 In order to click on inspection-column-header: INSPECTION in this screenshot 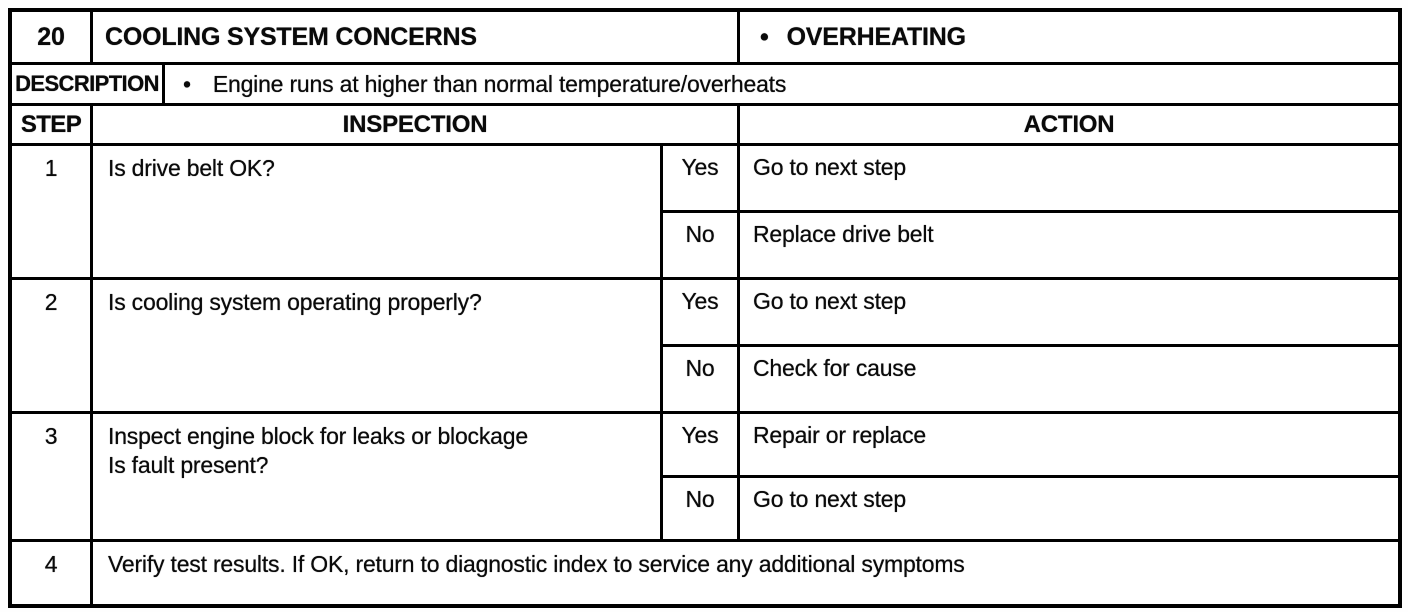, I will do `click(413, 124)`.